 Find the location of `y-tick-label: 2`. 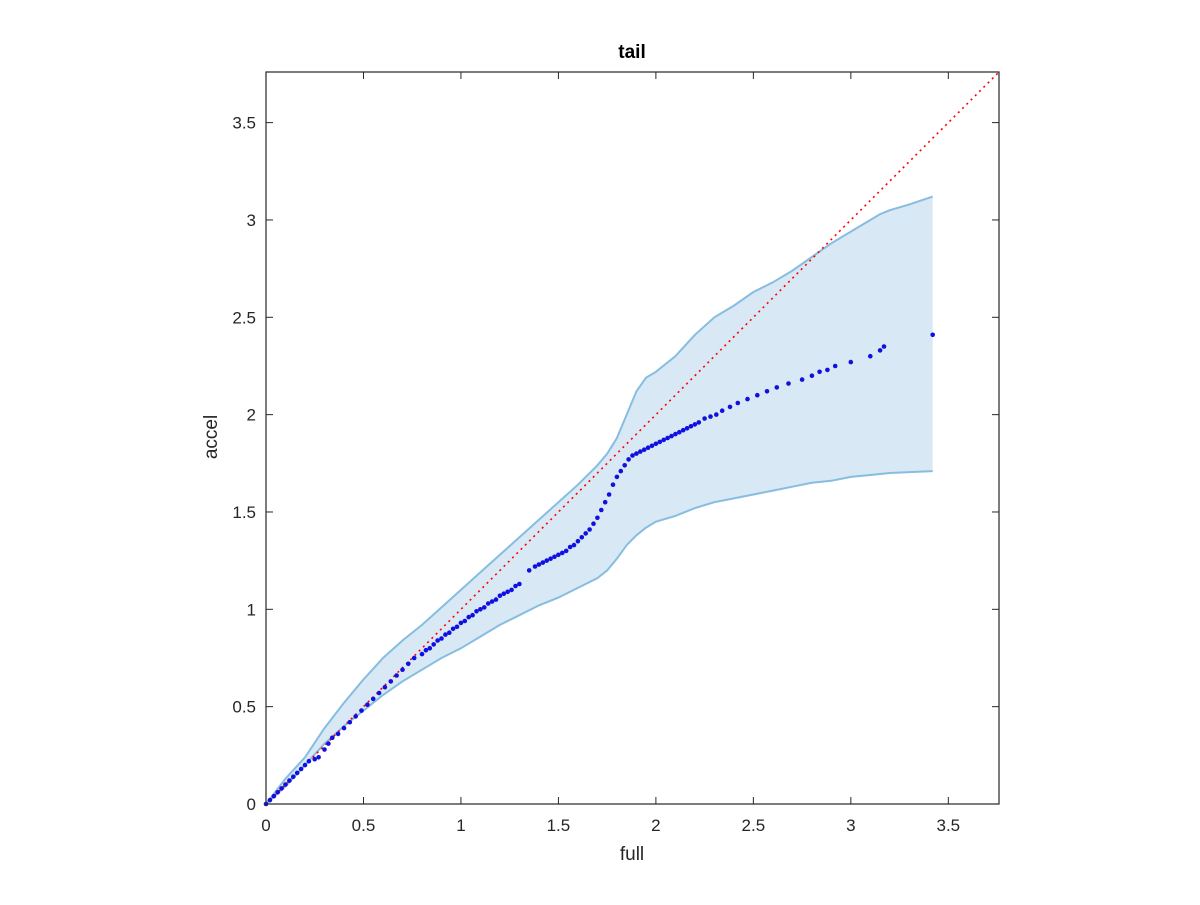

y-tick-label: 2 is located at coordinates (251, 415).